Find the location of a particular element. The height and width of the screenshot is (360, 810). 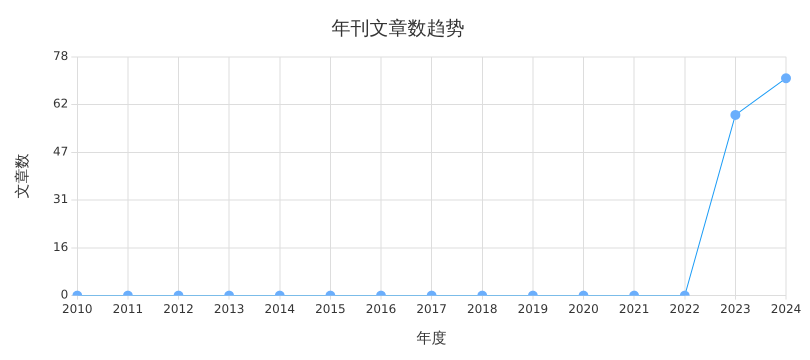

x-tick-label: 2021 is located at coordinates (634, 309).